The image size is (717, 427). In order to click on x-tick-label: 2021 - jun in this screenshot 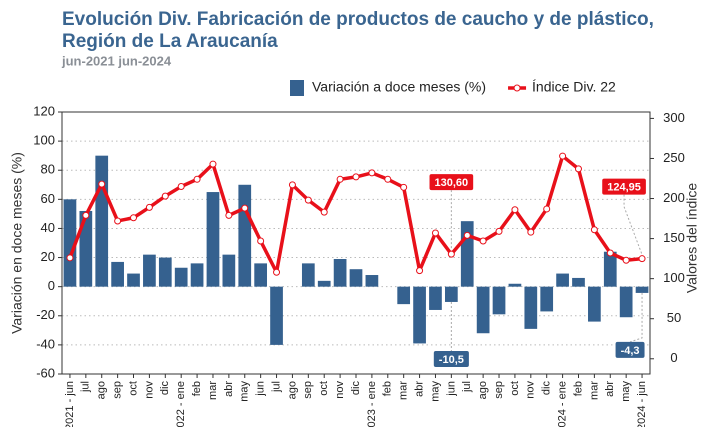, I will do `click(70, 404)`.